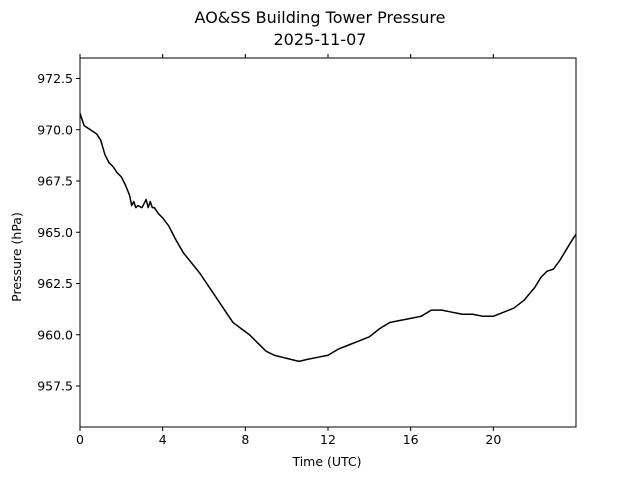 Image resolution: width=640 pixels, height=480 pixels. What do you see at coordinates (163, 439) in the screenshot?
I see `x-tick-label: 4` at bounding box center [163, 439].